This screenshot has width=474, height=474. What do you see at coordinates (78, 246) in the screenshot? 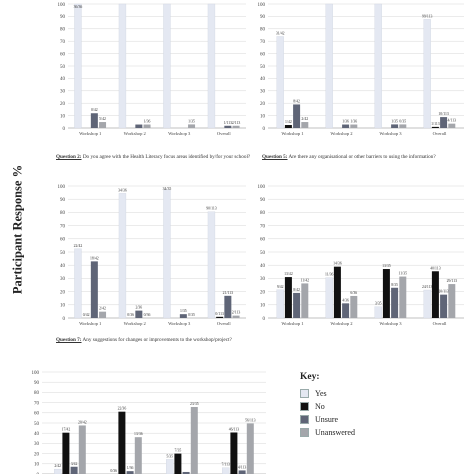
I see `data-label: 22/42` at bounding box center [78, 246].